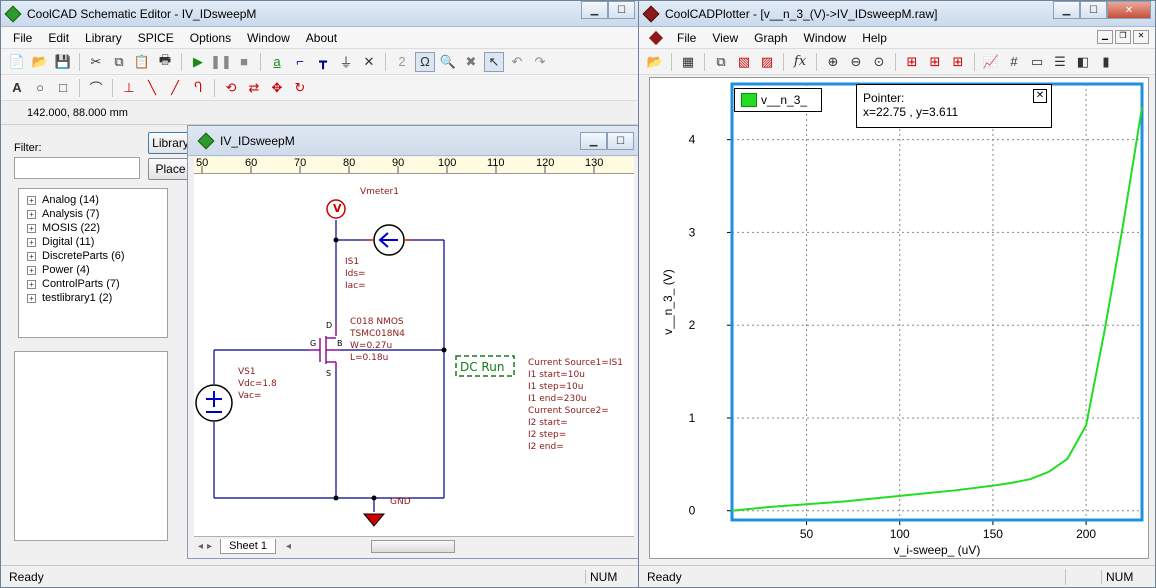 The image size is (1156, 588). I want to click on x-axis-icon: ⊞, so click(912, 61).